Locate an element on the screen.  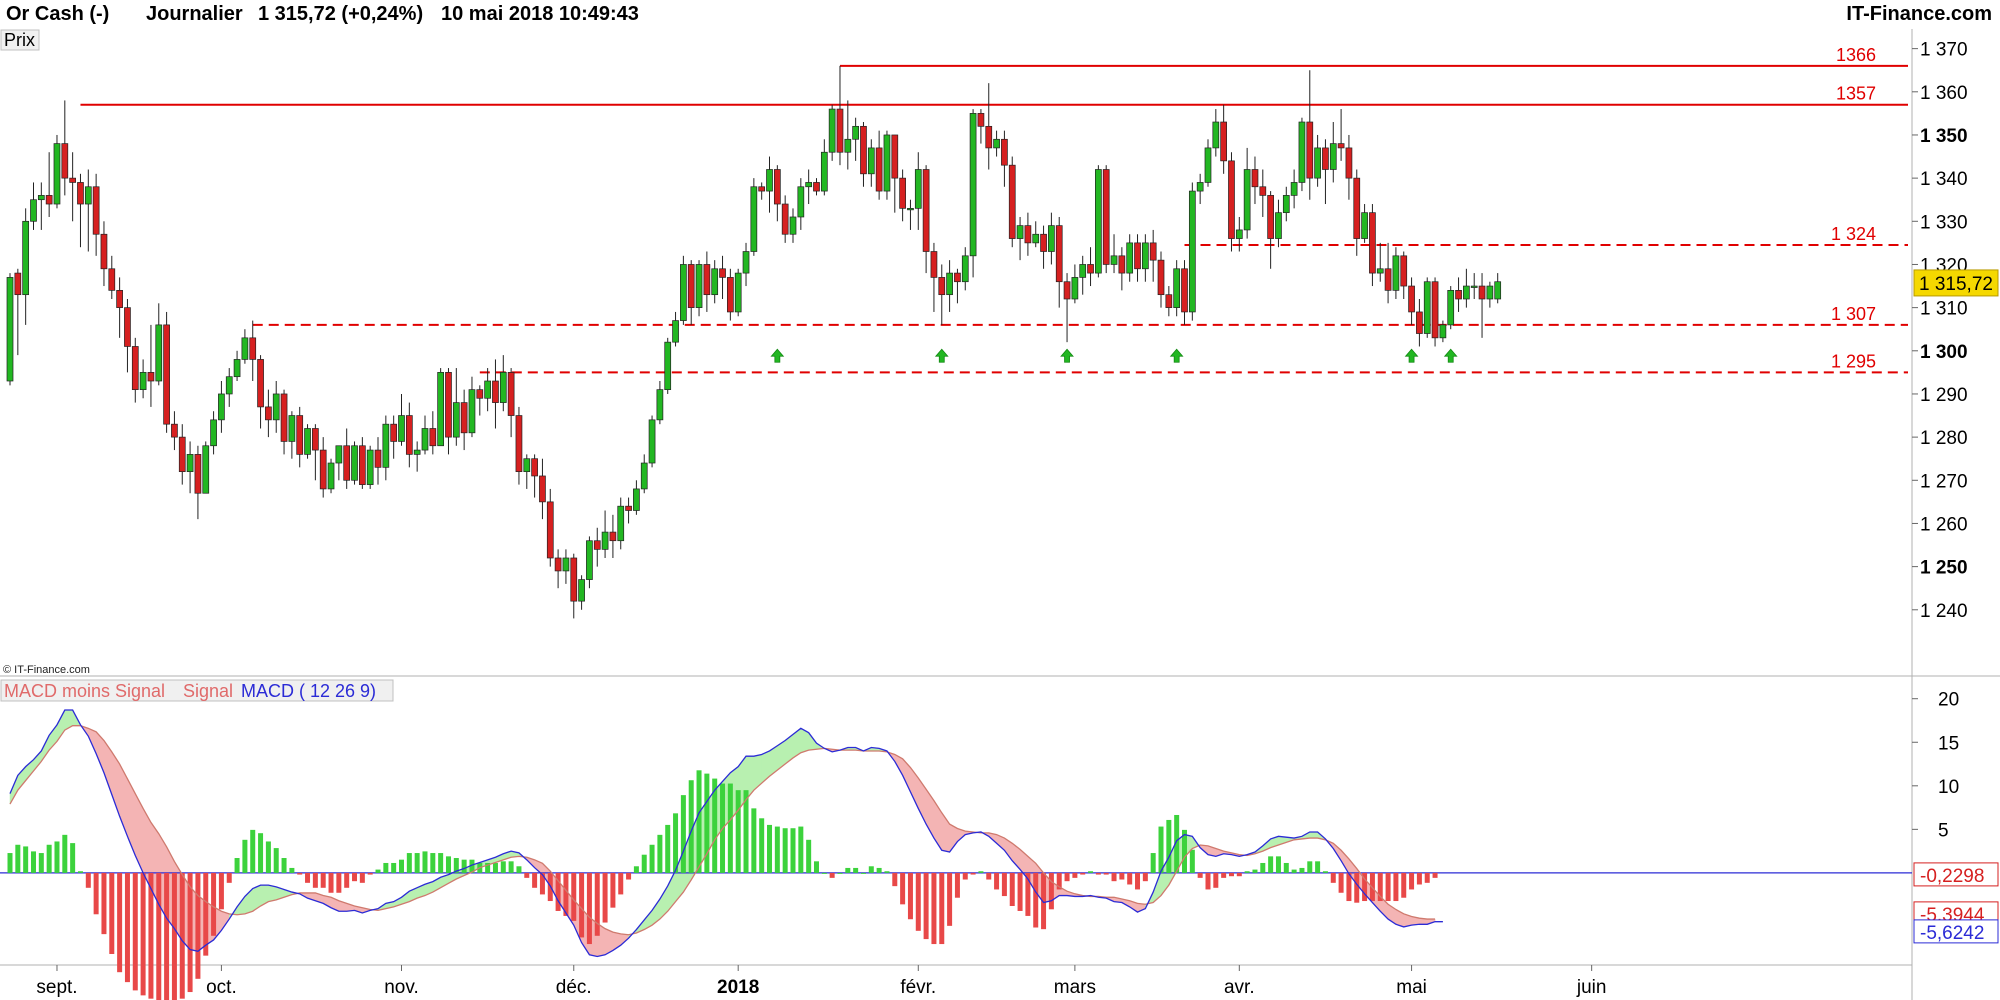
time-tick-label-9: juin is located at coordinates (1591, 987).